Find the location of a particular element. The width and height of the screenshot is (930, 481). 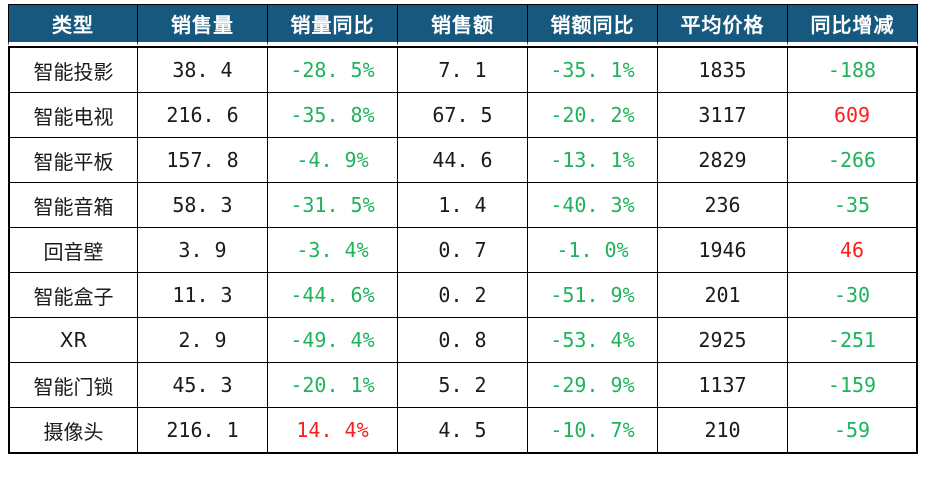

cell-value: 1946 is located at coordinates (723, 250).